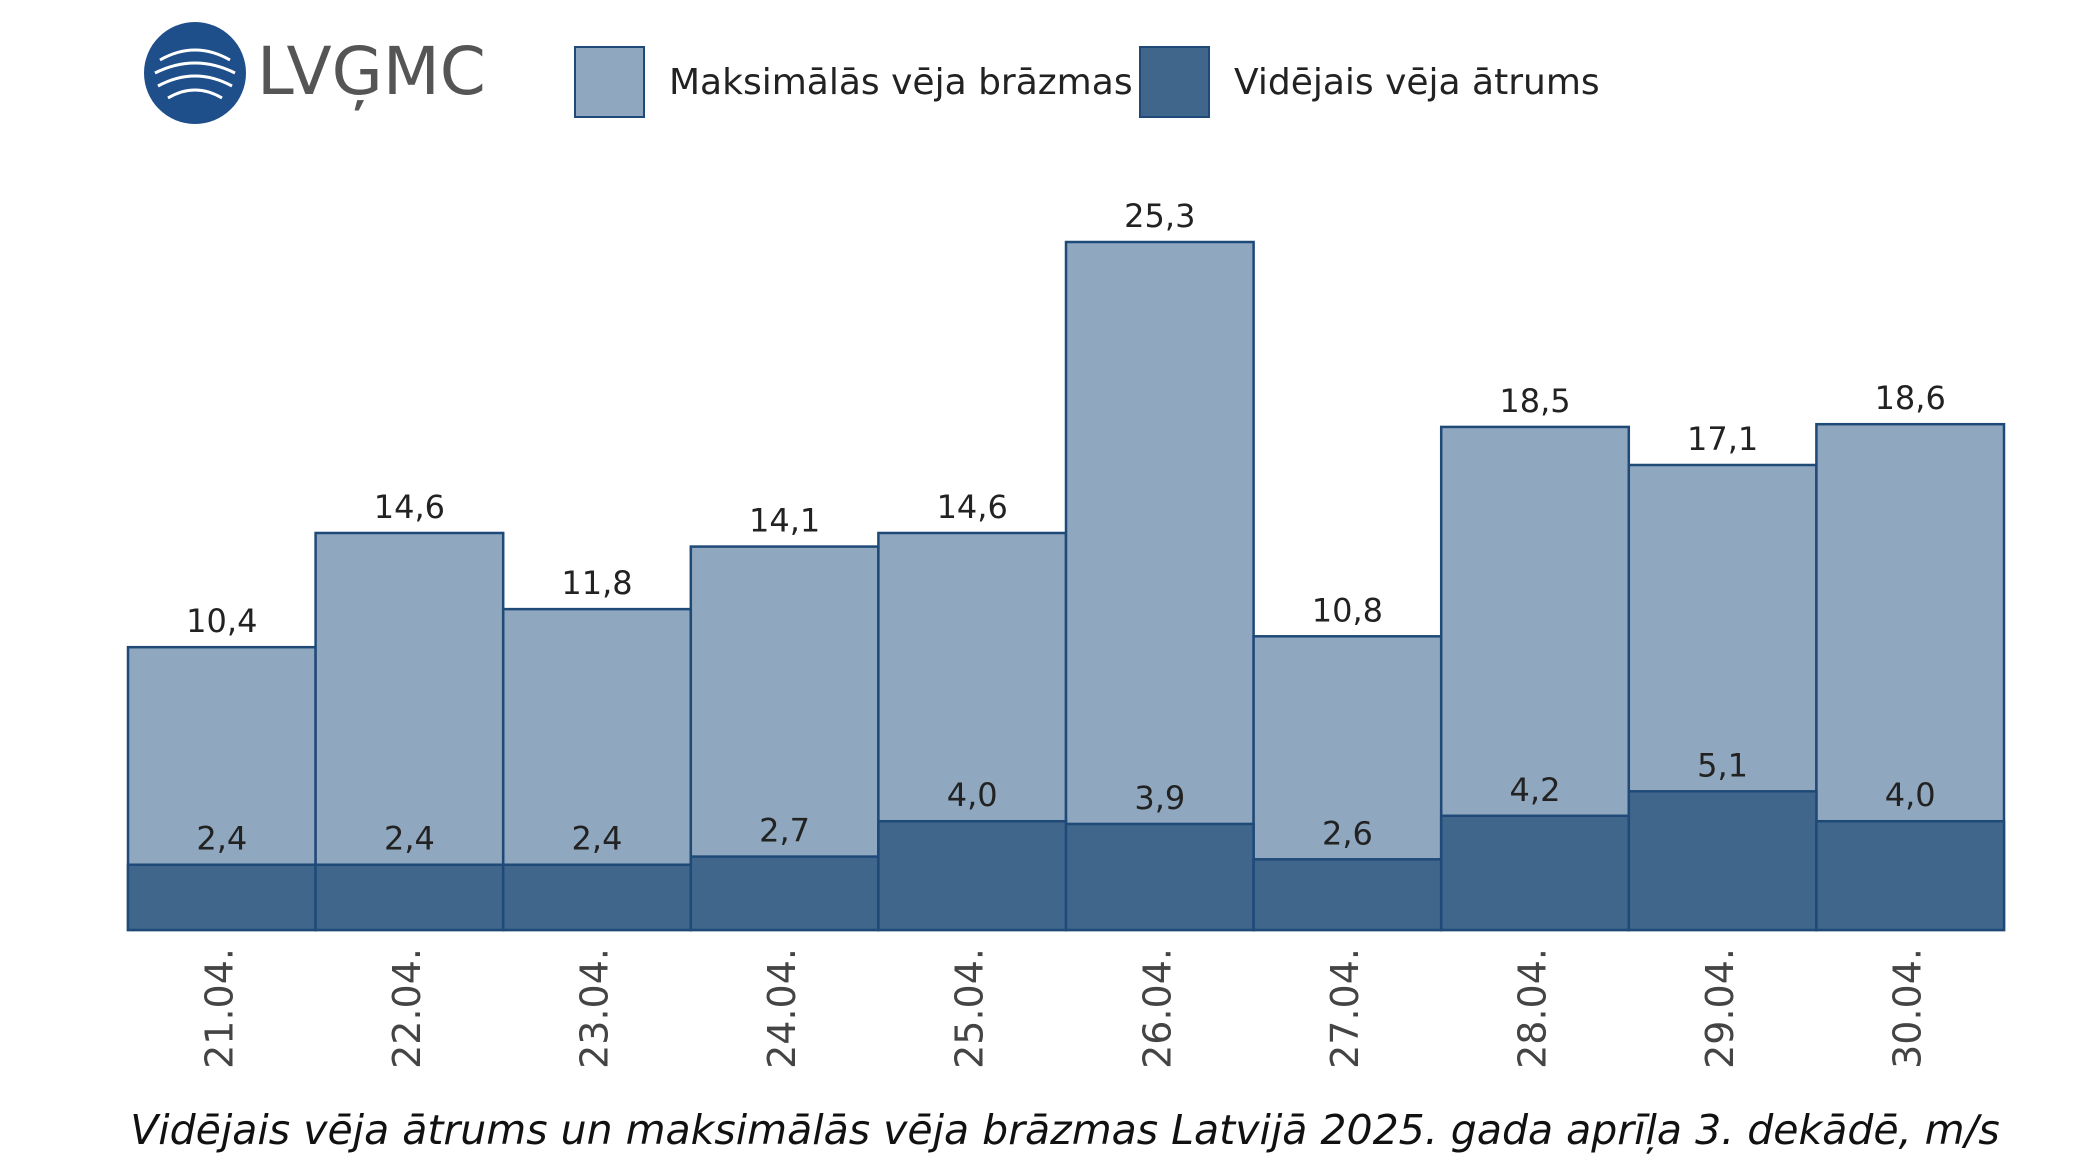 The width and height of the screenshot is (2100, 1170). Describe the element at coordinates (1534, 401) in the screenshot. I see `value-label: 18,5` at that location.